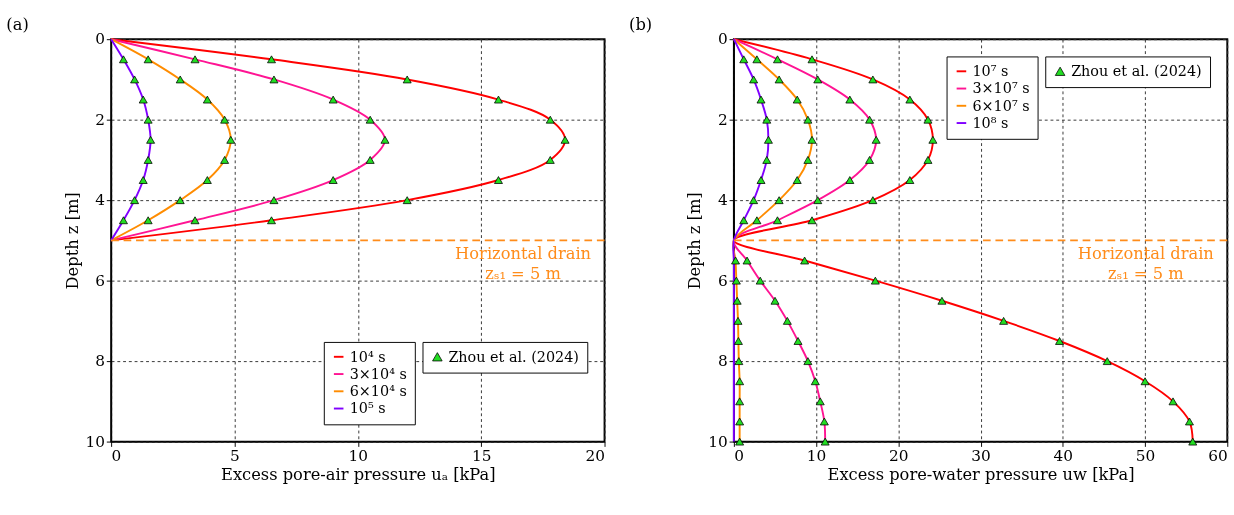 Image resolution: width=1234 pixels, height=515 pixels. I want to click on legend-label: 6×10⁴ s, so click(378, 391).